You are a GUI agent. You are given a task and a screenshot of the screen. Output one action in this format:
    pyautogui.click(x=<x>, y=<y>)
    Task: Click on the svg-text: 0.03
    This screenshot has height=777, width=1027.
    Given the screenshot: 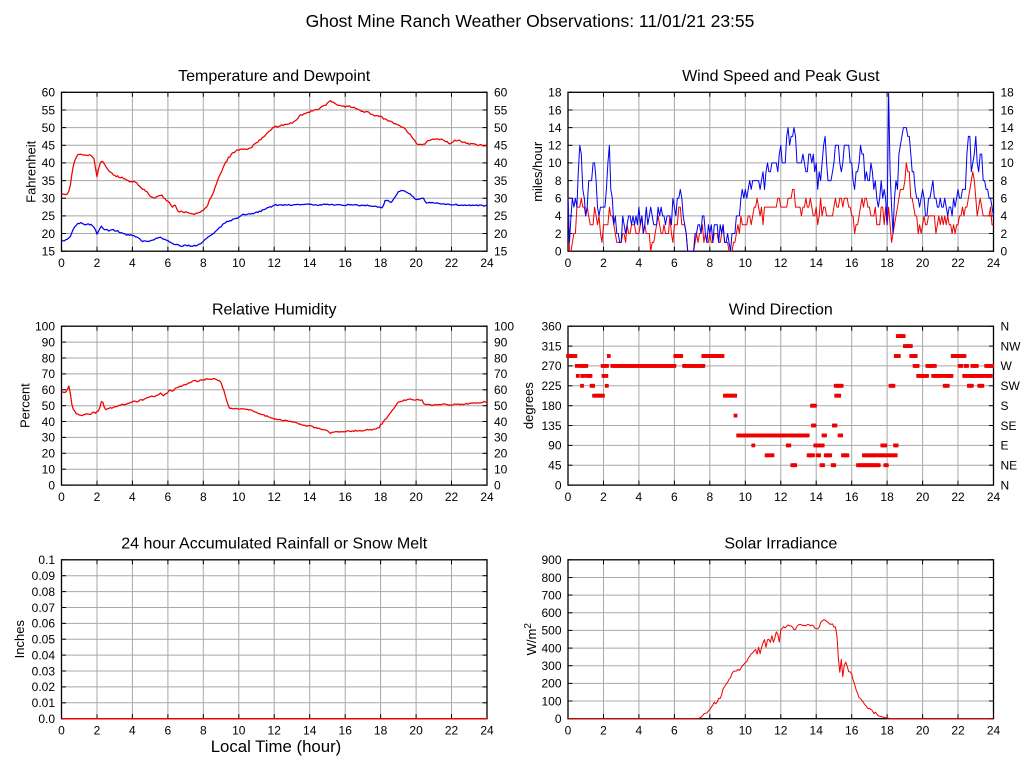 What is the action you would take?
    pyautogui.click(x=44, y=671)
    